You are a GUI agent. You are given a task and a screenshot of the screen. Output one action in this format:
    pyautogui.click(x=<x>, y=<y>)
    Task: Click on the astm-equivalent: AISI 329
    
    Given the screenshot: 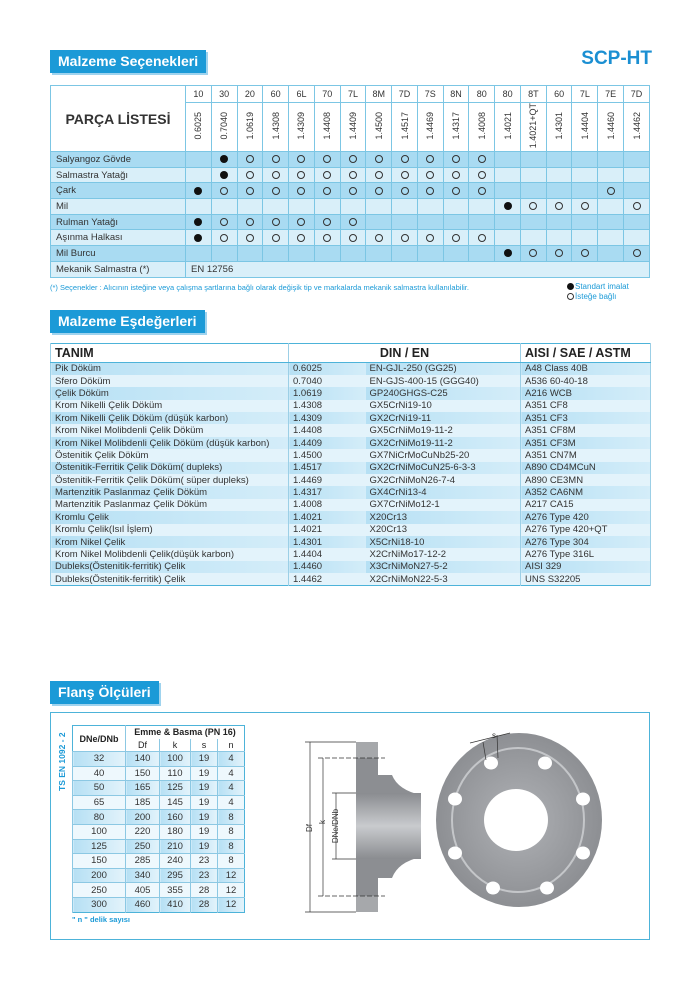 What is the action you would take?
    pyautogui.click(x=585, y=567)
    